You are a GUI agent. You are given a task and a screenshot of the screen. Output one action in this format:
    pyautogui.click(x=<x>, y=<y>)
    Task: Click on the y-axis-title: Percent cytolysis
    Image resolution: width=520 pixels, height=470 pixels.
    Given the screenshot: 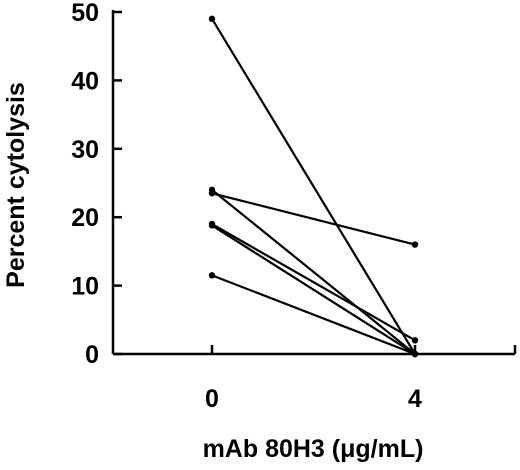 What is the action you would take?
    pyautogui.click(x=16, y=185)
    